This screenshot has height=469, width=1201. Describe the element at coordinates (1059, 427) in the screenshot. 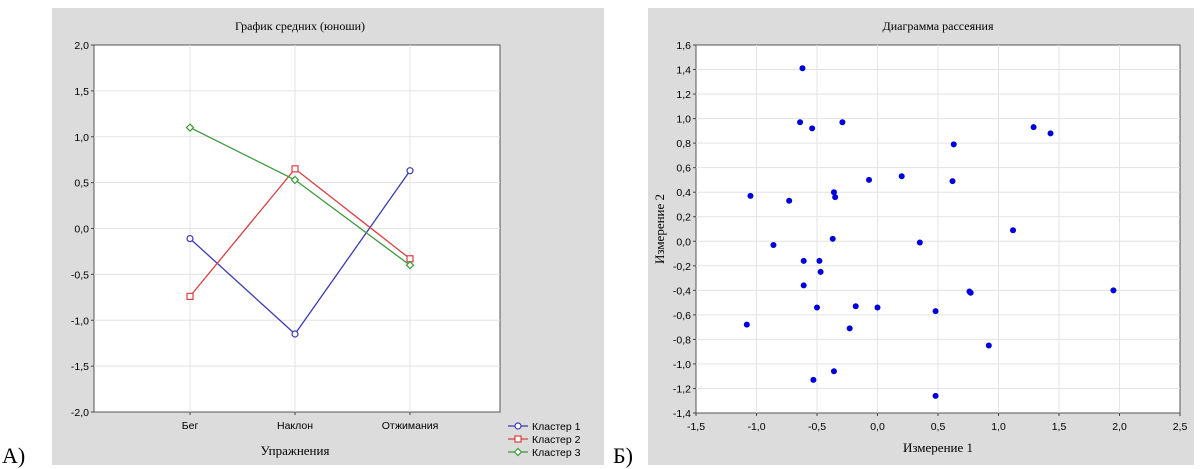

I see `x-tick-label: 1,5` at that location.